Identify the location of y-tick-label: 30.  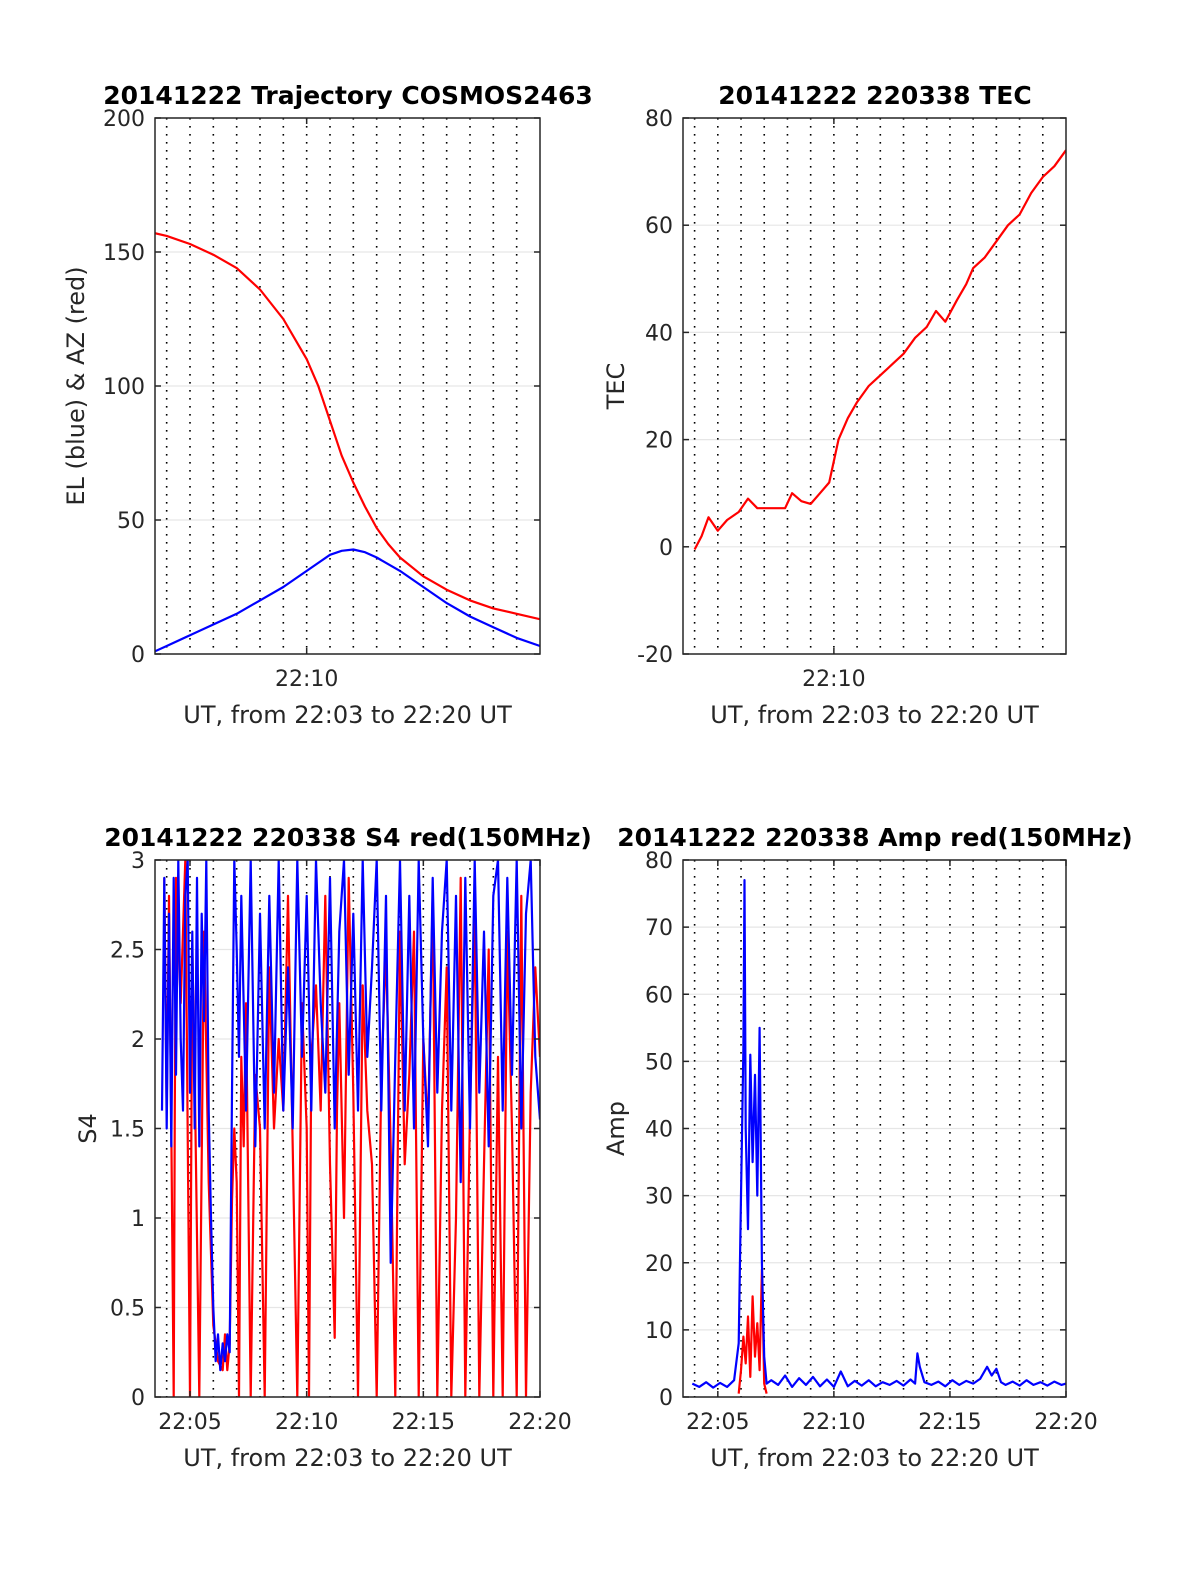
(659, 1197).